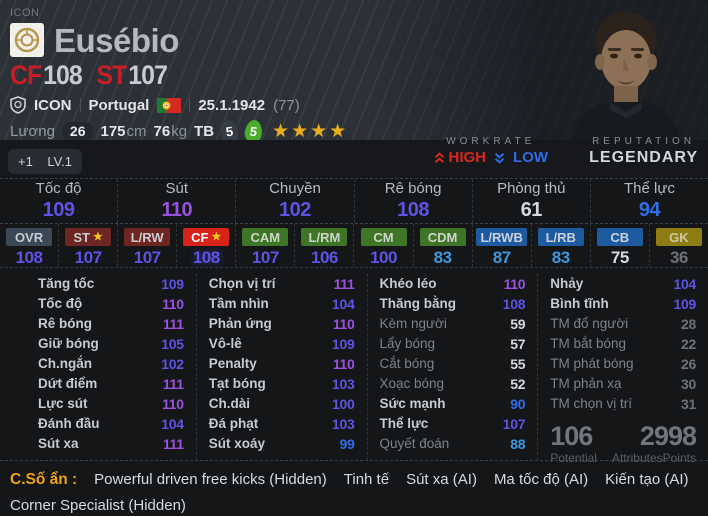 This screenshot has width=708, height=516. I want to click on stat-label: Bình tĩnh, so click(579, 304).